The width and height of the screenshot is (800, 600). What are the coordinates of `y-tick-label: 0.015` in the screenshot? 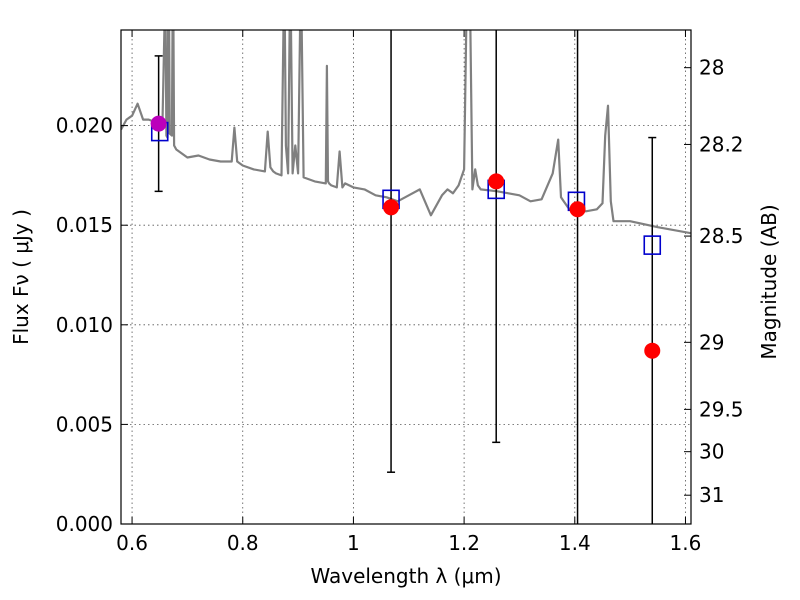 It's located at (84, 225).